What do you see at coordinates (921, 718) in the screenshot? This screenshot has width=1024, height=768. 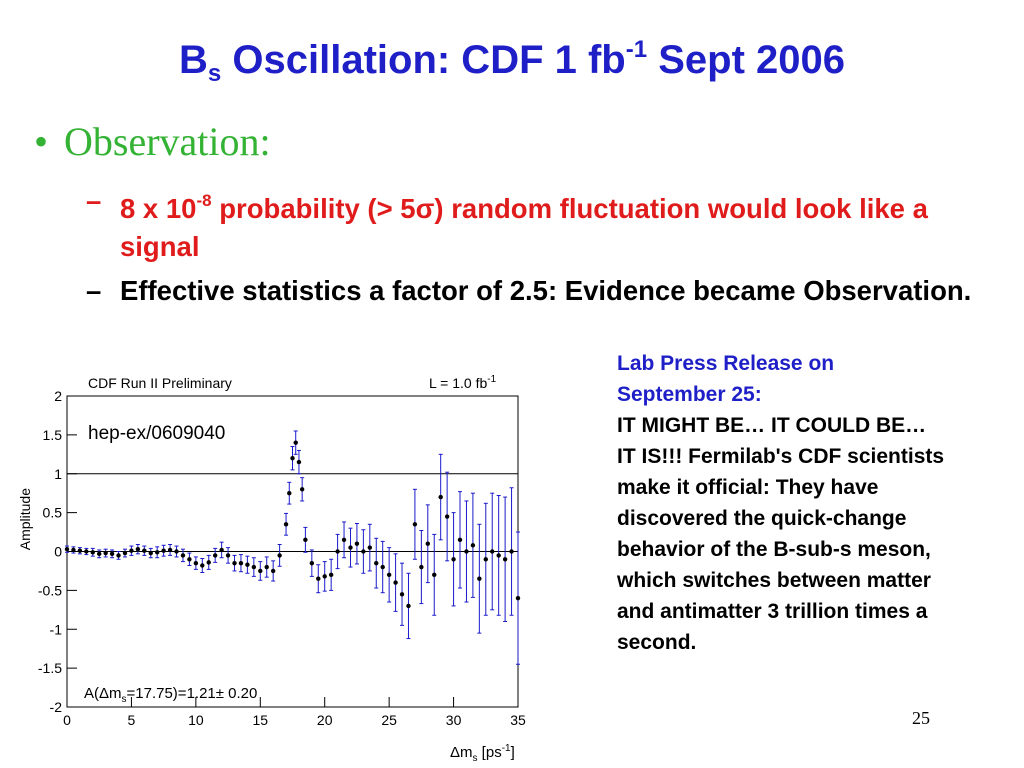 I see `page-number: 25` at bounding box center [921, 718].